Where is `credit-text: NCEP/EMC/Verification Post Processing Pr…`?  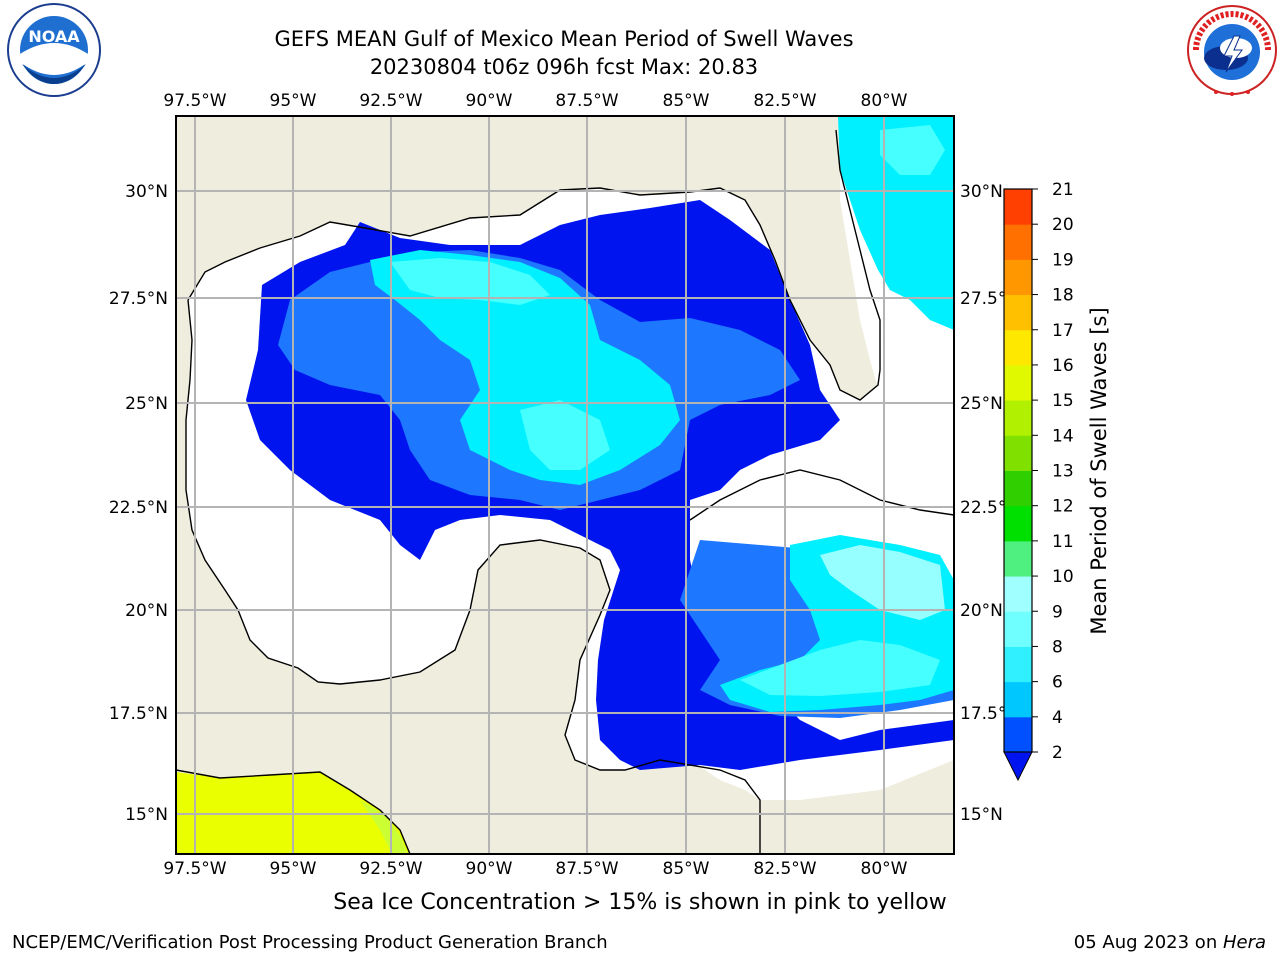 credit-text: NCEP/EMC/Verification Post Processing Pr… is located at coordinates (310, 942).